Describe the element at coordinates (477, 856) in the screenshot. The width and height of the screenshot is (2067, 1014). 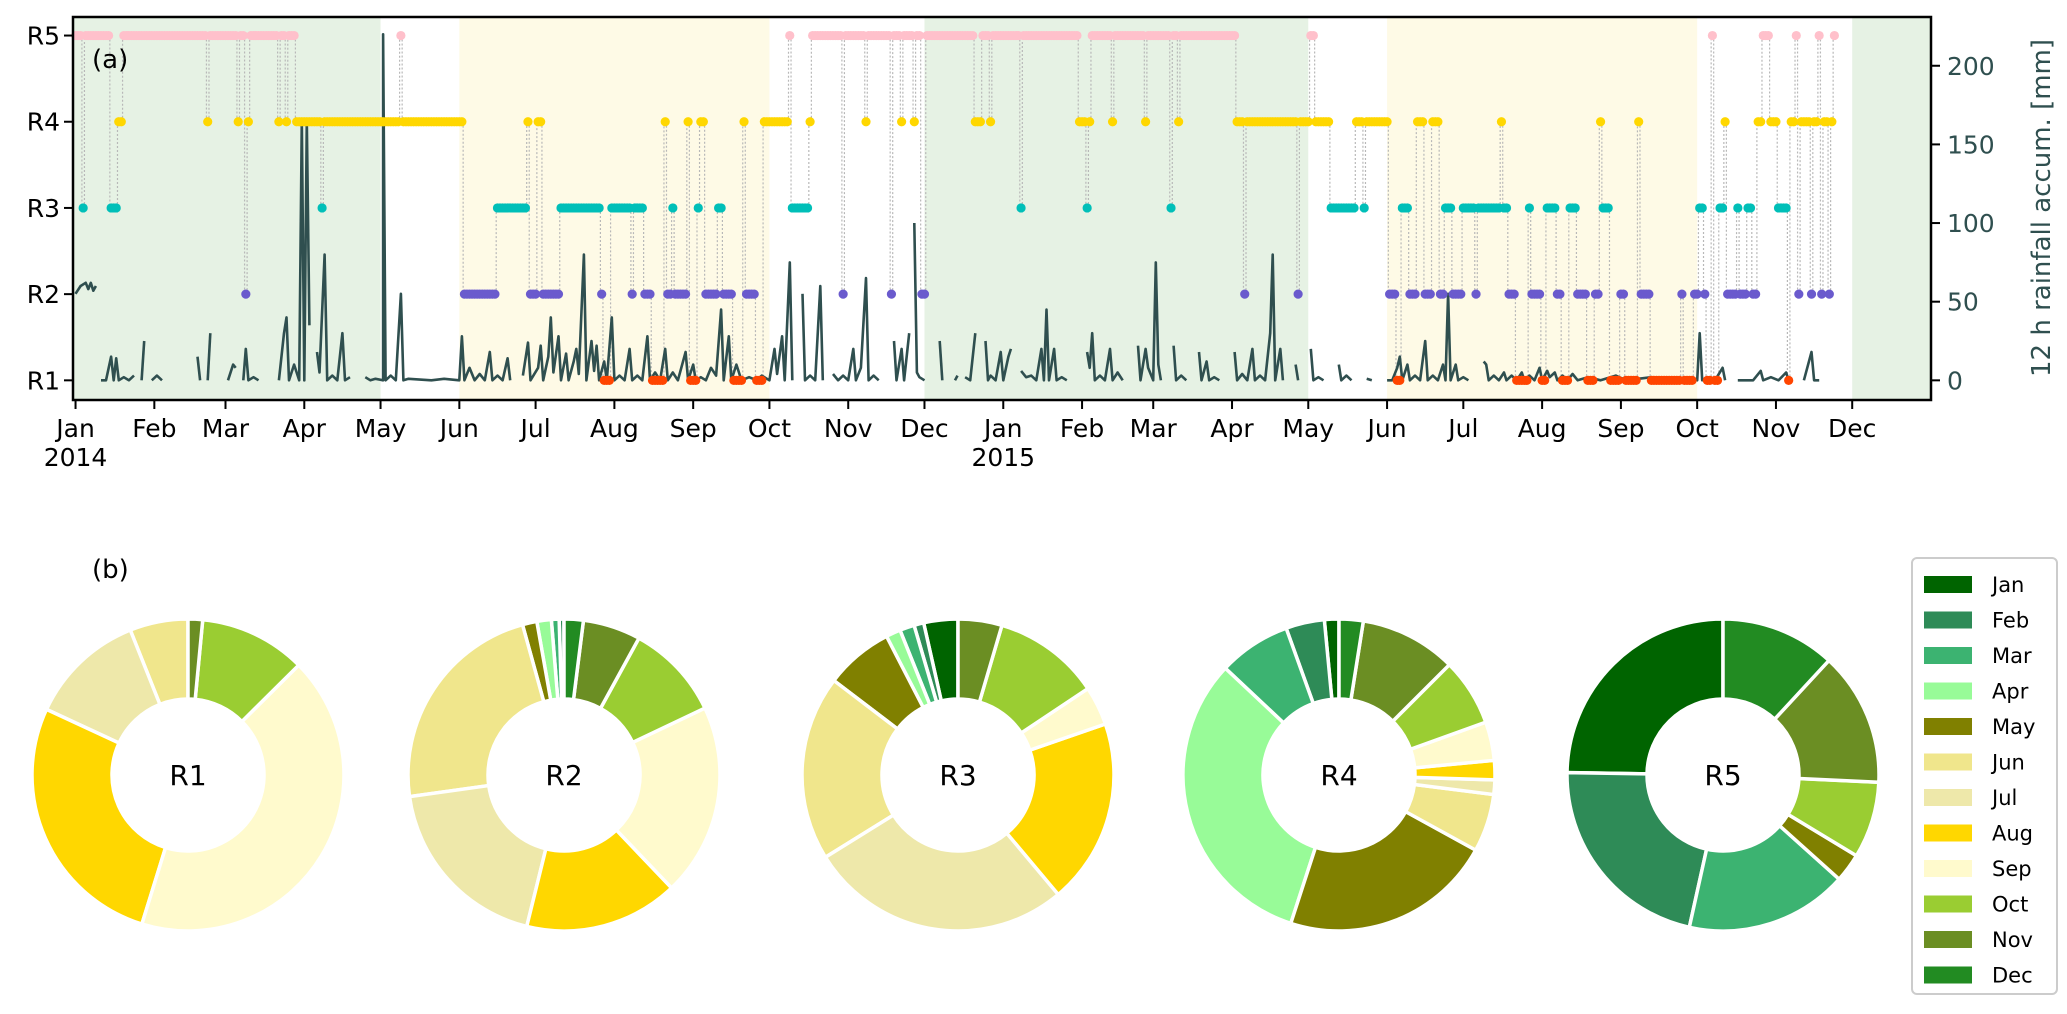
I see `wedge-jul` at that location.